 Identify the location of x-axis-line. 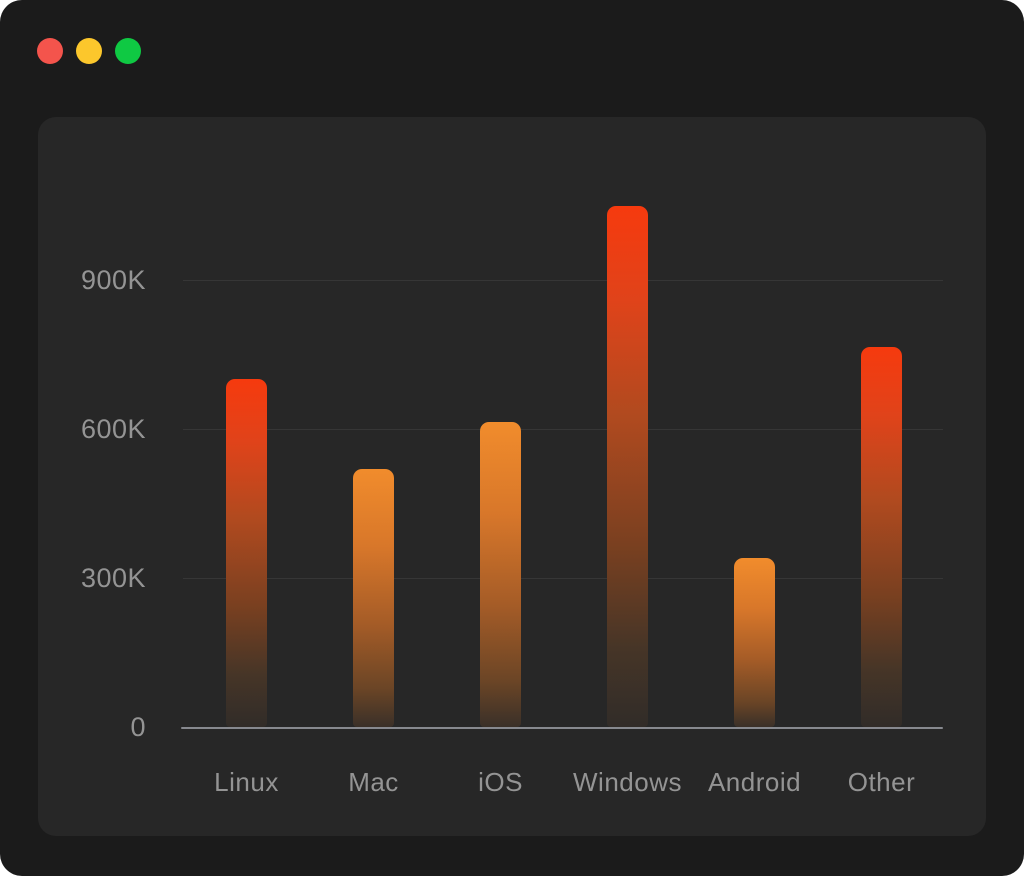
(562, 728).